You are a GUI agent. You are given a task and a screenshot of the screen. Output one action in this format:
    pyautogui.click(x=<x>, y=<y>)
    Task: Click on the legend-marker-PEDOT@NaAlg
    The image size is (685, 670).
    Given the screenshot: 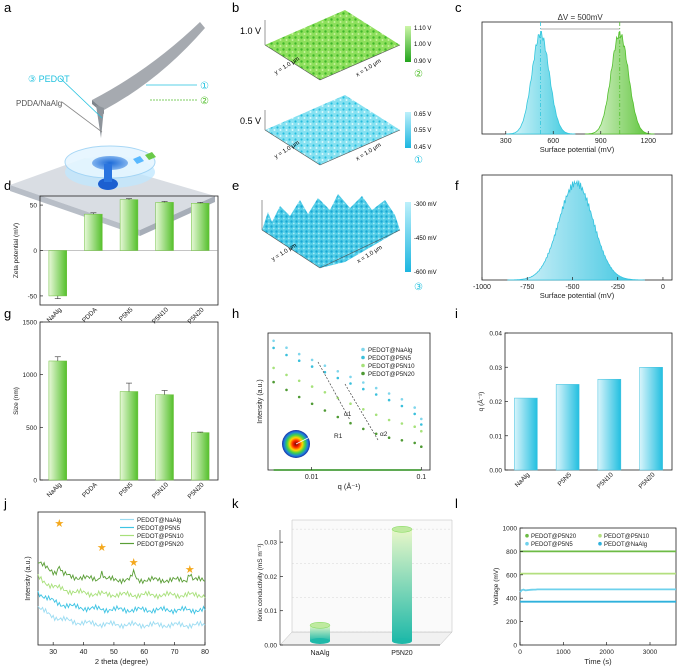 What is the action you would take?
    pyautogui.click(x=600, y=543)
    